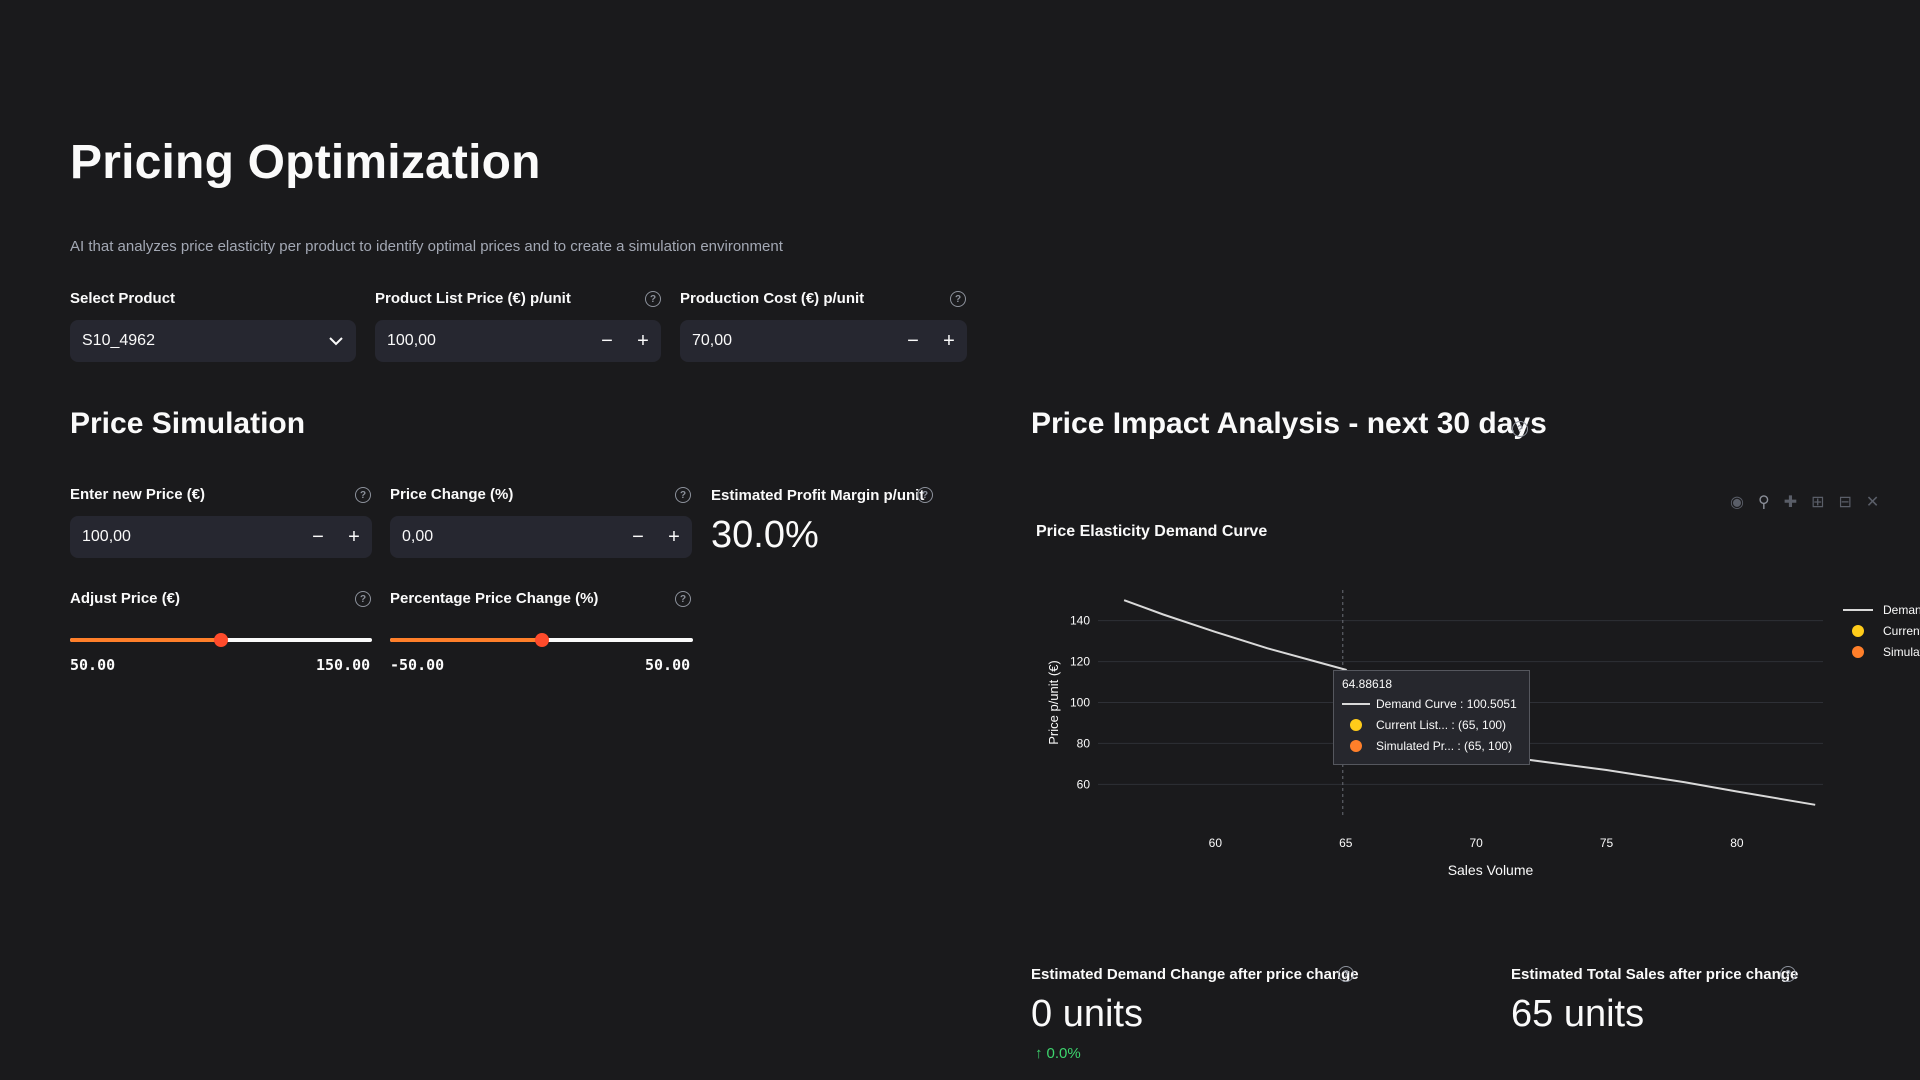 The image size is (1920, 1080). I want to click on production-cost-value: 70,00, so click(712, 340).